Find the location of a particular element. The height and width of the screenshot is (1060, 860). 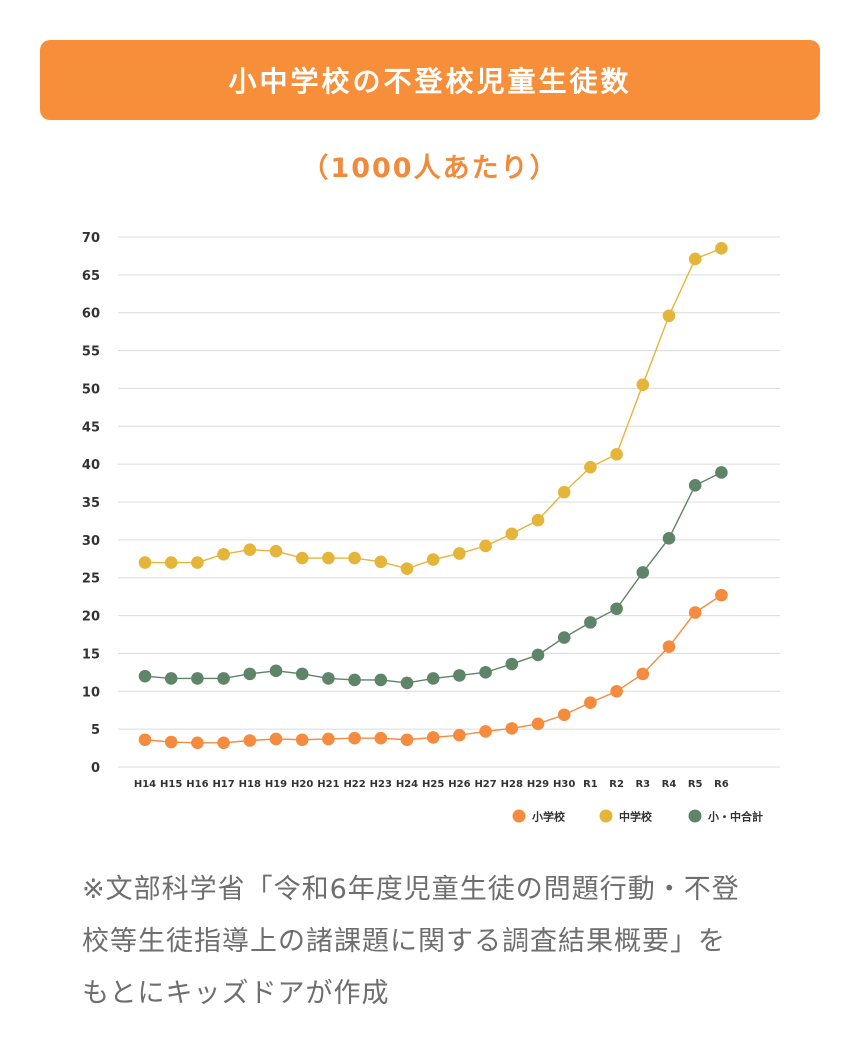

x-tick-label: H17 is located at coordinates (223, 784).